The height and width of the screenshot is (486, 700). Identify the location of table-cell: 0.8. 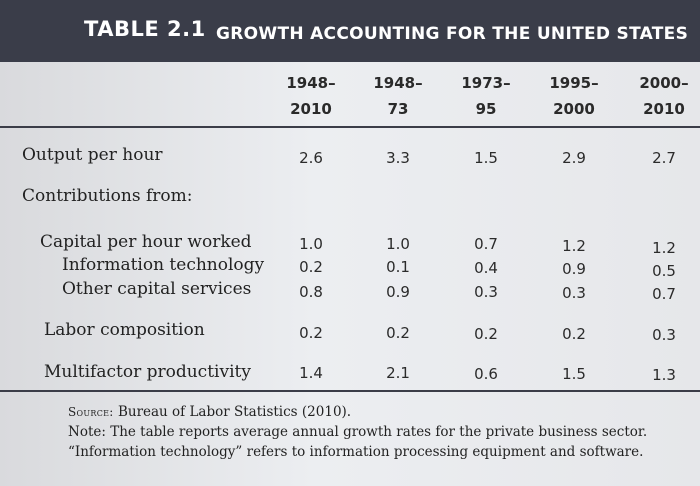
(311, 292).